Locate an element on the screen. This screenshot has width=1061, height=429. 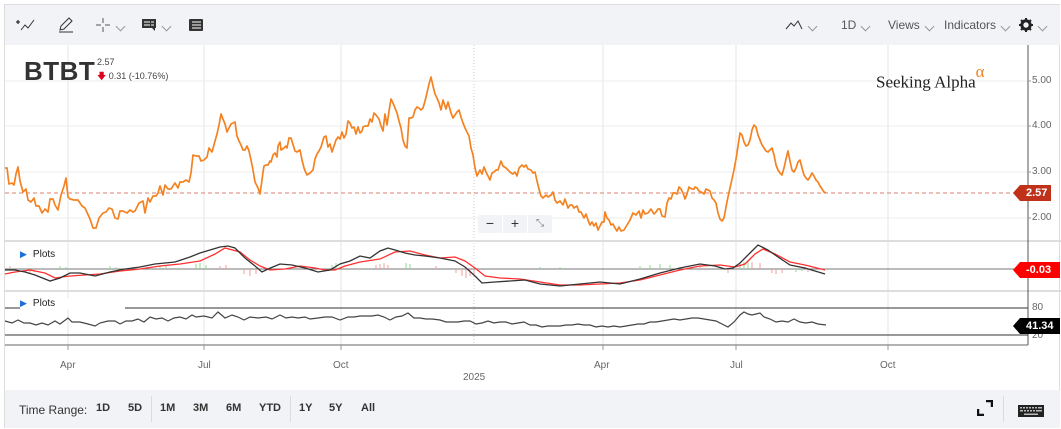
interval-dropdown: 1D is located at coordinates (856, 25).